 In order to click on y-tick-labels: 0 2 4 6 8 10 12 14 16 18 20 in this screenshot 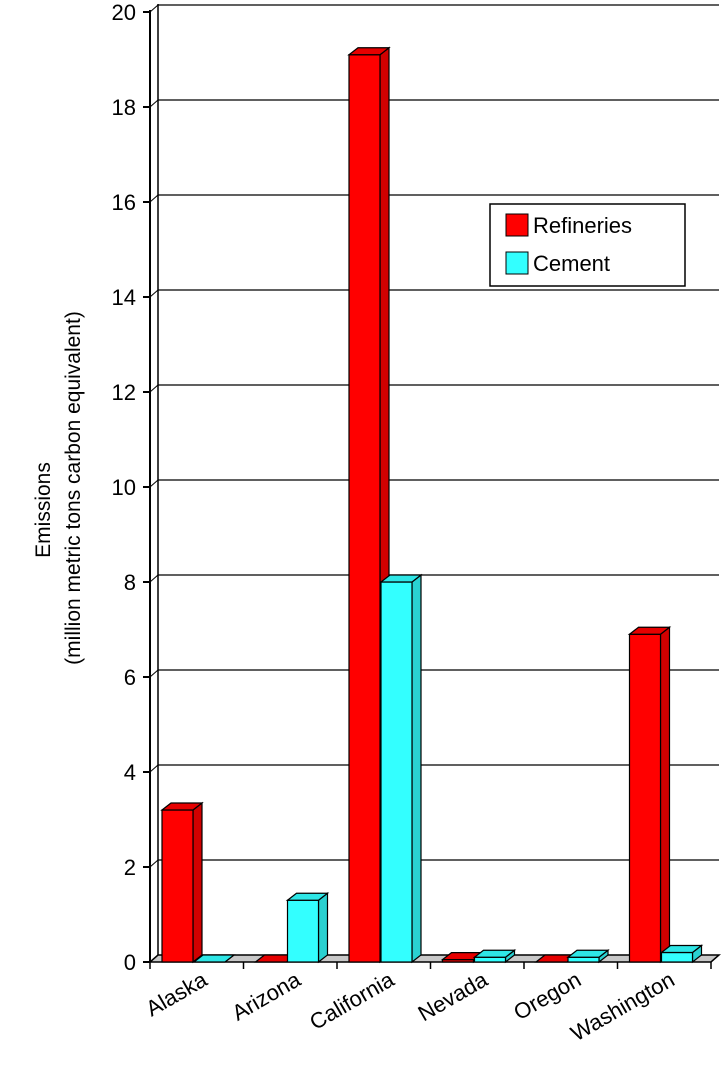, I will do `click(131, 487)`.